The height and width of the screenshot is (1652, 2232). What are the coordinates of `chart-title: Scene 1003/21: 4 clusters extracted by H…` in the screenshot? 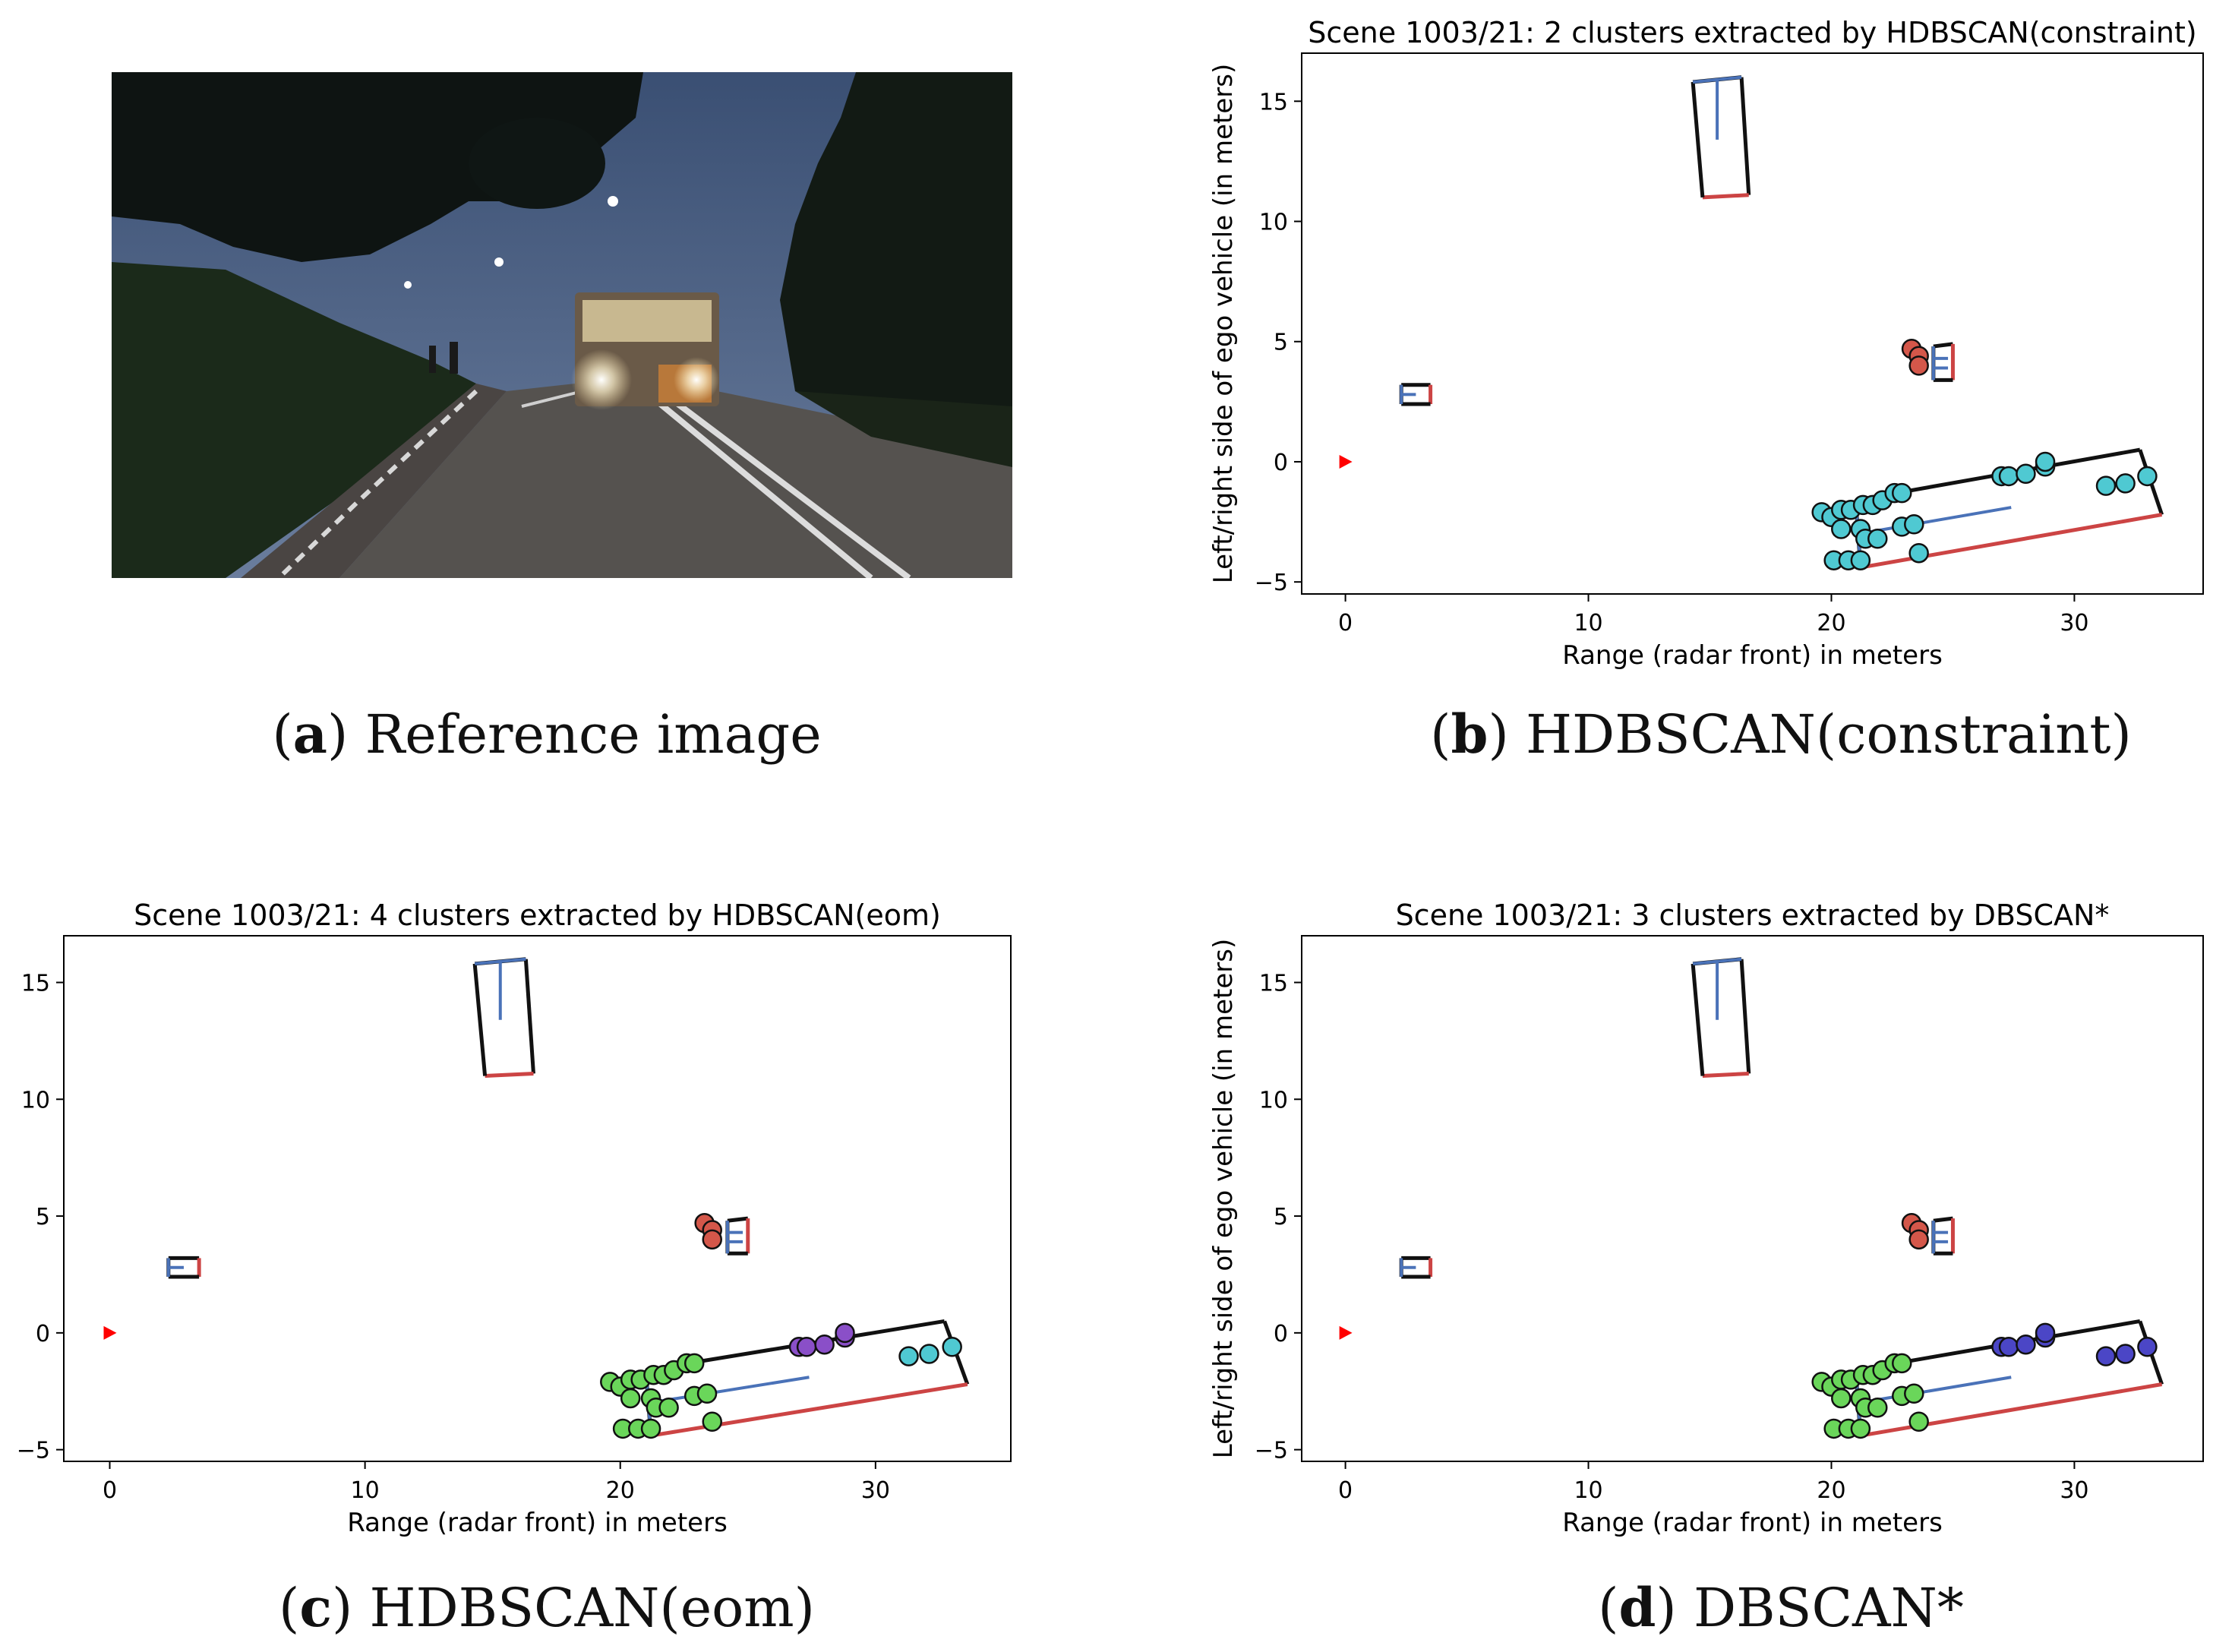 It's located at (537, 915).